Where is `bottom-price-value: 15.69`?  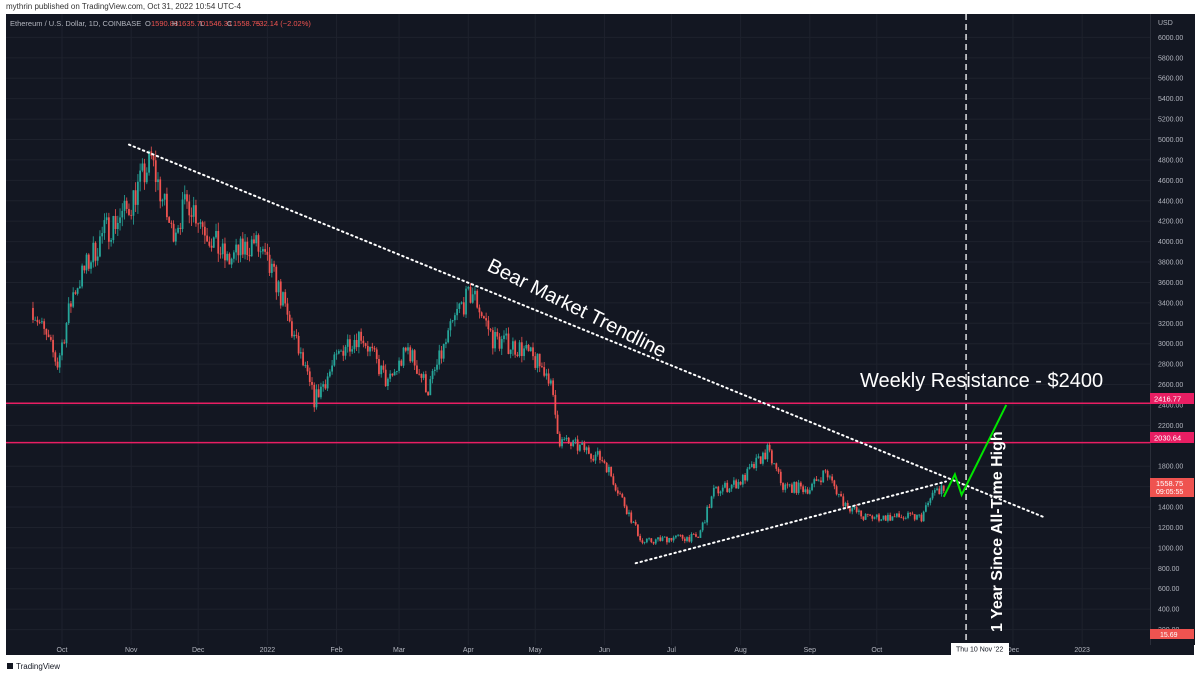 bottom-price-value: 15.69 is located at coordinates (1169, 635).